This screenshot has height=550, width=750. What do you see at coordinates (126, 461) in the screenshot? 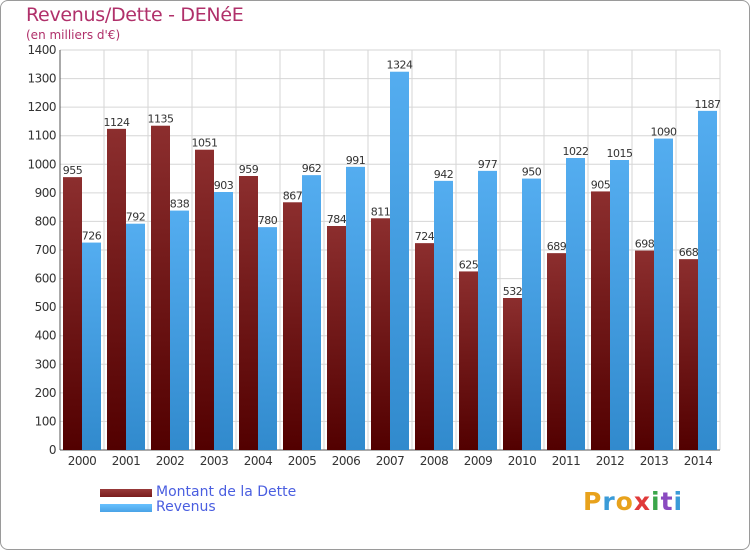
I see `x-tick-label: 2001` at bounding box center [126, 461].